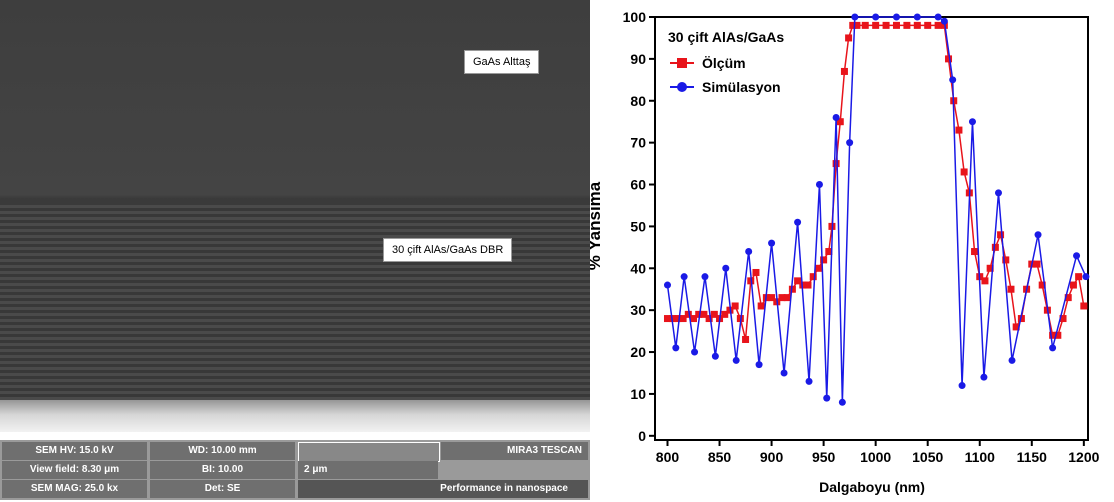  What do you see at coordinates (927, 457) in the screenshot?
I see `x-tick-label: 1050` at bounding box center [927, 457].